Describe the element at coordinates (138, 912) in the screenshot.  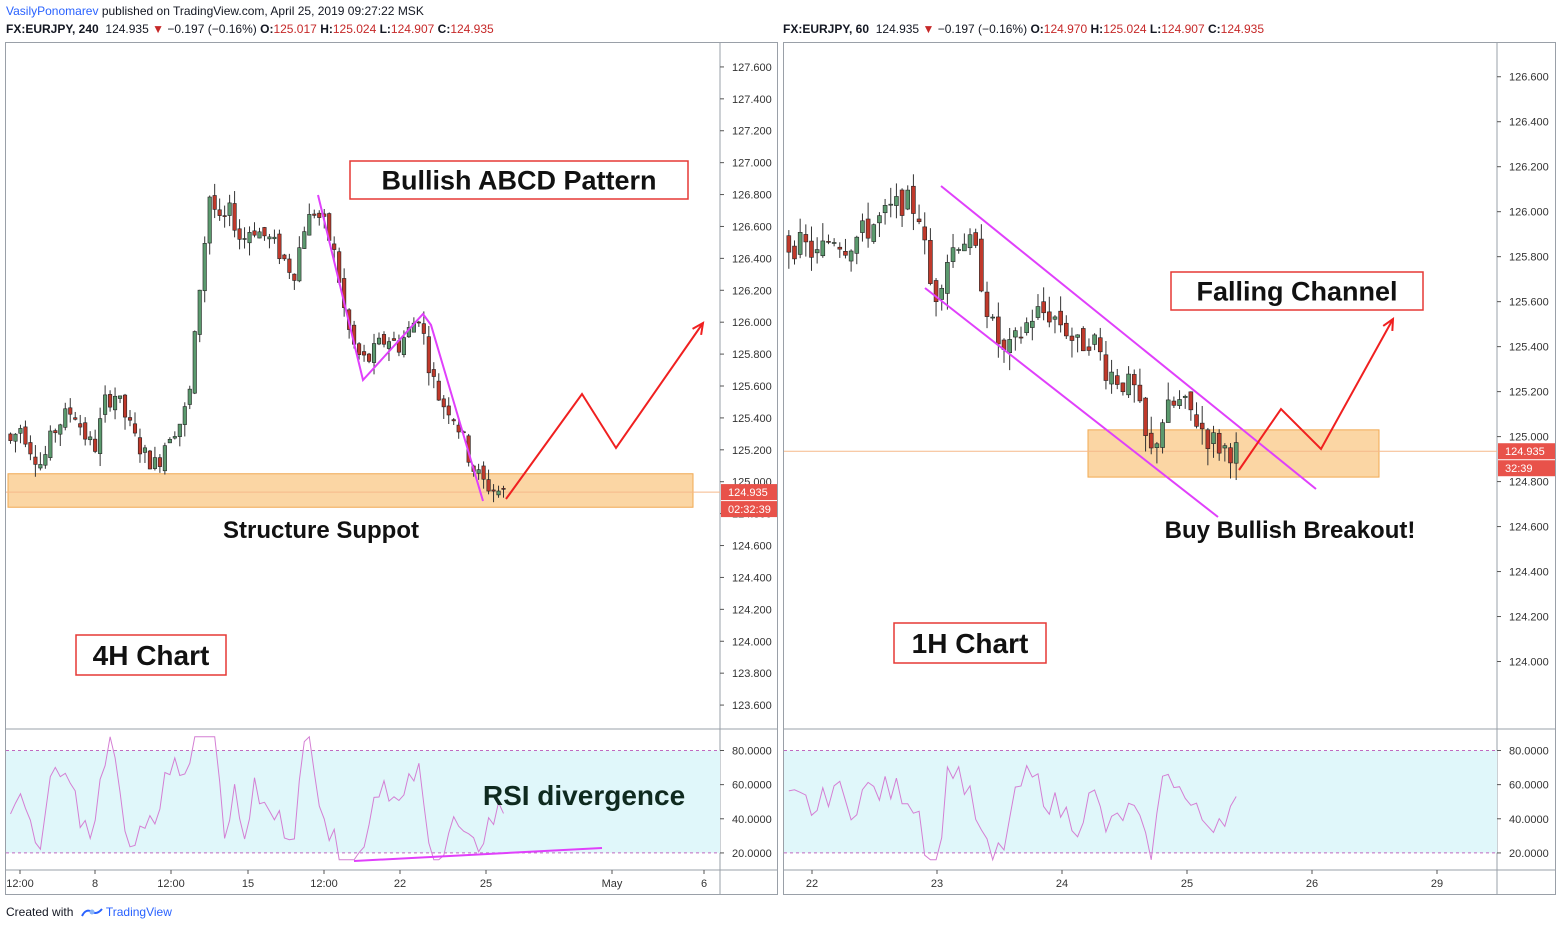
I see `tradingview-link: TradingView` at that location.